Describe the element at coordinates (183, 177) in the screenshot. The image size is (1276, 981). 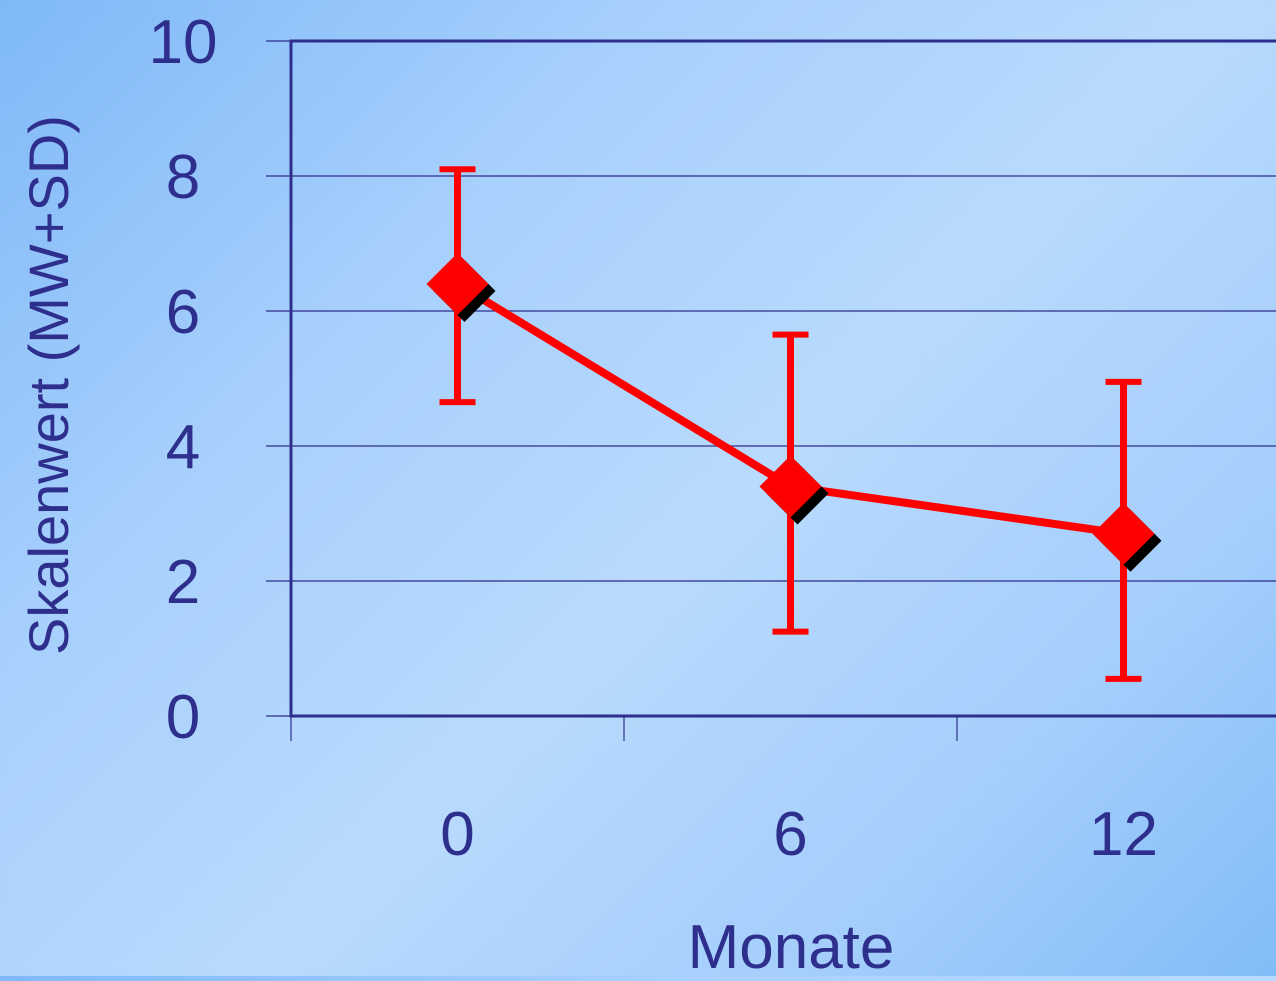
I see `y-tick-label: 8` at that location.